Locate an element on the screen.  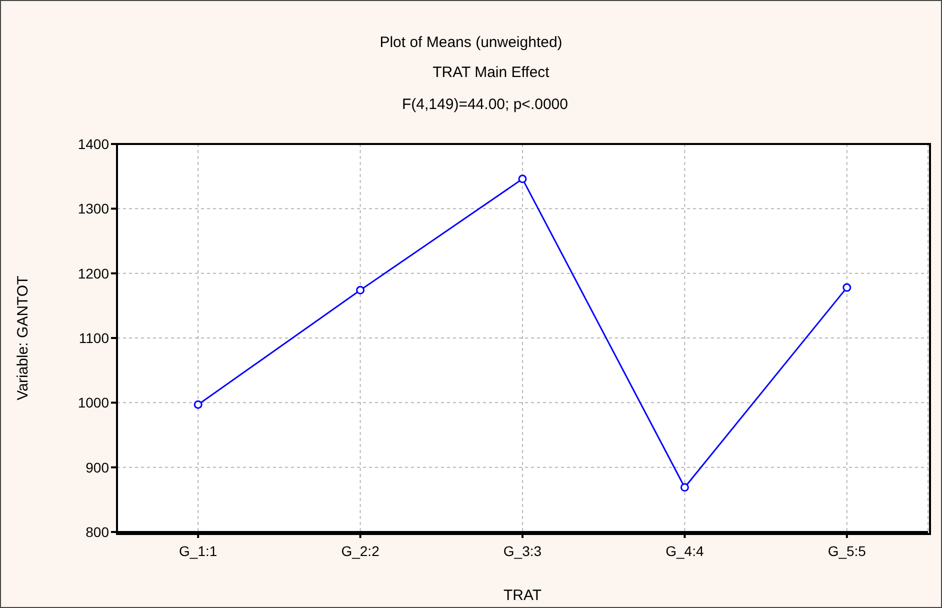
y-tick-label: 900 is located at coordinates (98, 467).